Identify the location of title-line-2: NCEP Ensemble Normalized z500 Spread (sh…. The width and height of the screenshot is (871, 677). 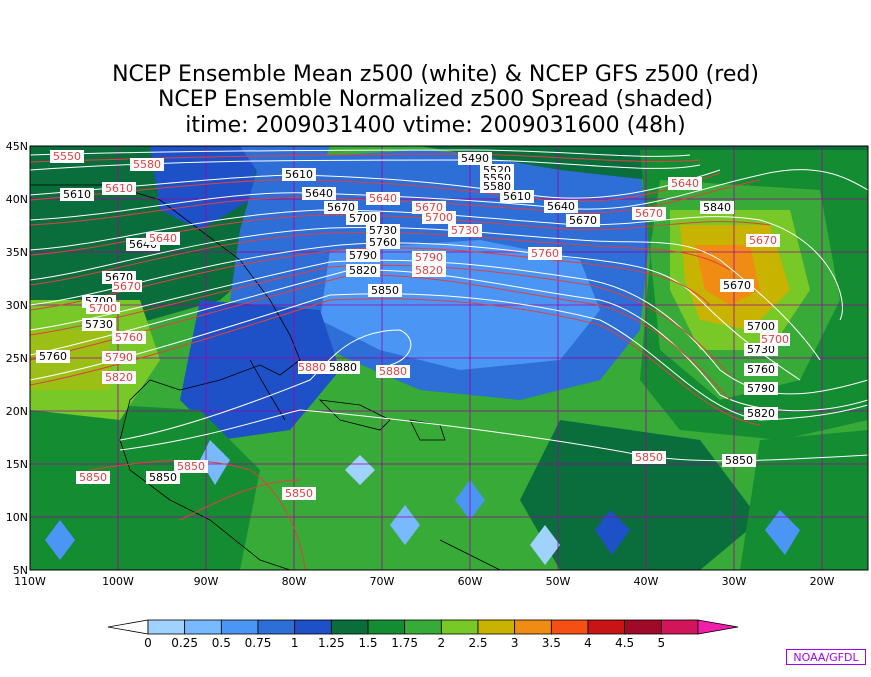
(435, 99).